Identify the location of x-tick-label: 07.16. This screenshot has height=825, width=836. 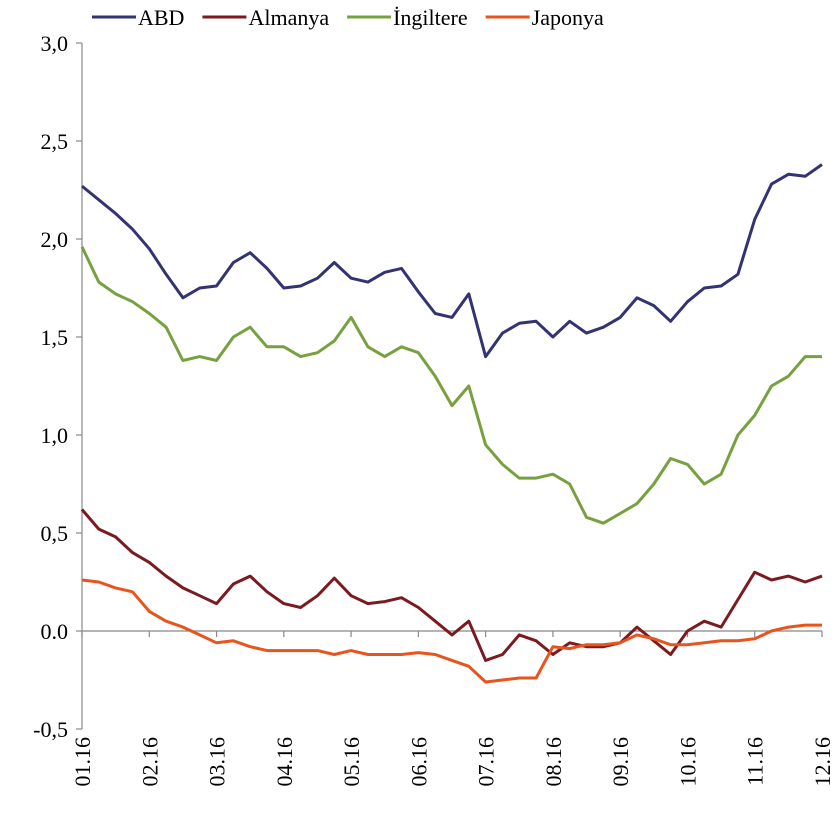
(486, 762).